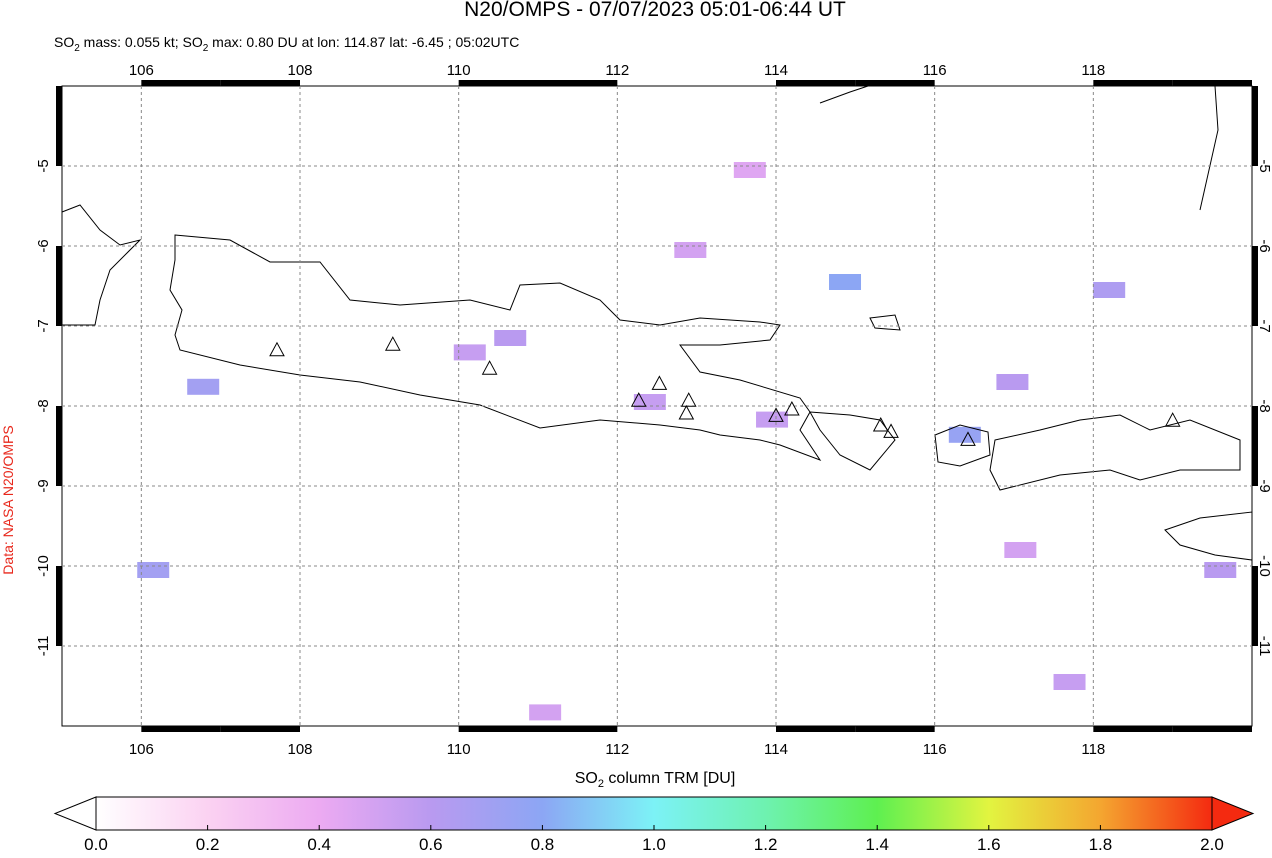 This screenshot has width=1272, height=858. What do you see at coordinates (989, 844) in the screenshot?
I see `colorbar-tick-label: 1.6` at bounding box center [989, 844].